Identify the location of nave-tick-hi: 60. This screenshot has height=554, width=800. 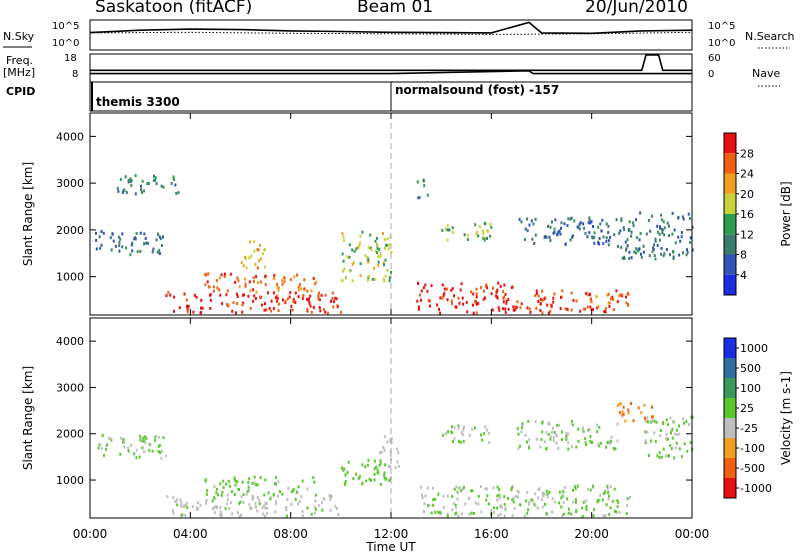
(714, 58).